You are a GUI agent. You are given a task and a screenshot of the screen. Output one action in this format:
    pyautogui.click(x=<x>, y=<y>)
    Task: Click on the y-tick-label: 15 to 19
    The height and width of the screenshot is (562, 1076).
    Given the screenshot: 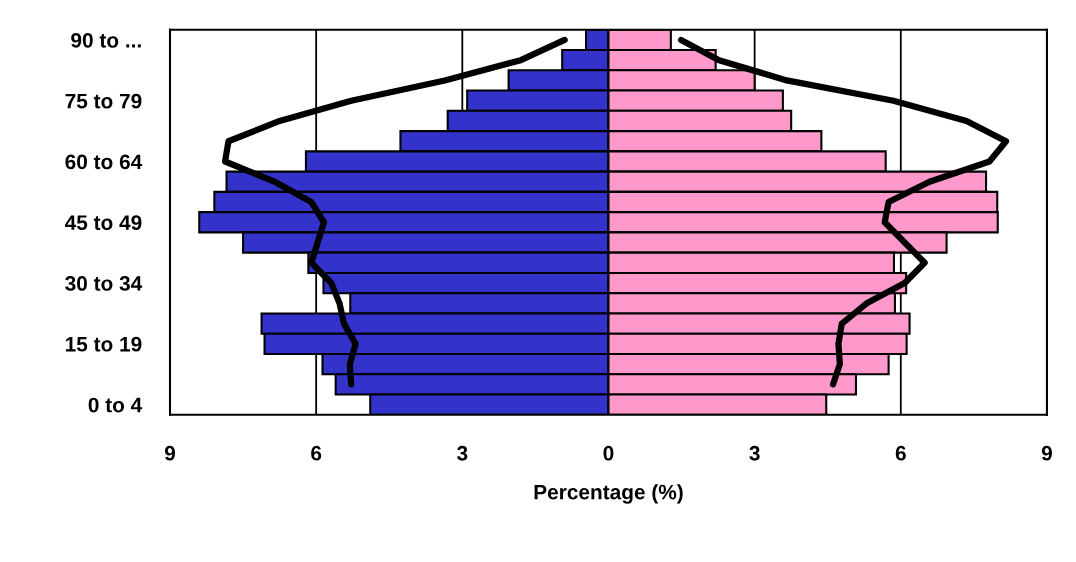 What is the action you would take?
    pyautogui.click(x=103, y=344)
    